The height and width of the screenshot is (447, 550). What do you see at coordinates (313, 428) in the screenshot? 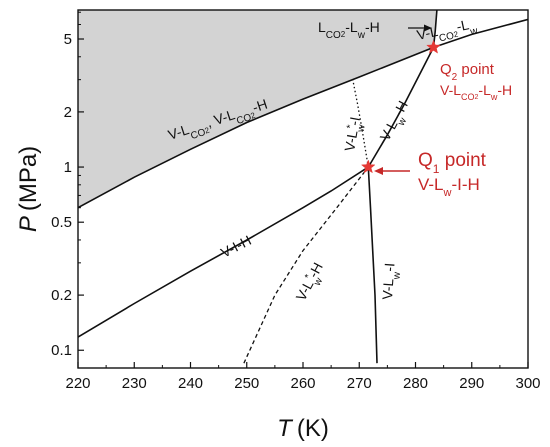
I see `x-axis-unit: (K)` at bounding box center [313, 428].